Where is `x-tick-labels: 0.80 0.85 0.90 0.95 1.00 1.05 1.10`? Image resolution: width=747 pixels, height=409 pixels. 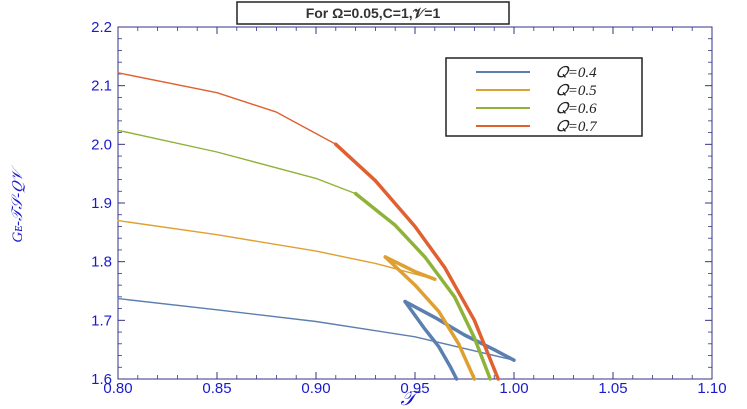
x-tick-labels: 0.80 0.85 0.90 0.95 1.00 1.05 1.10 is located at coordinates (414, 388).